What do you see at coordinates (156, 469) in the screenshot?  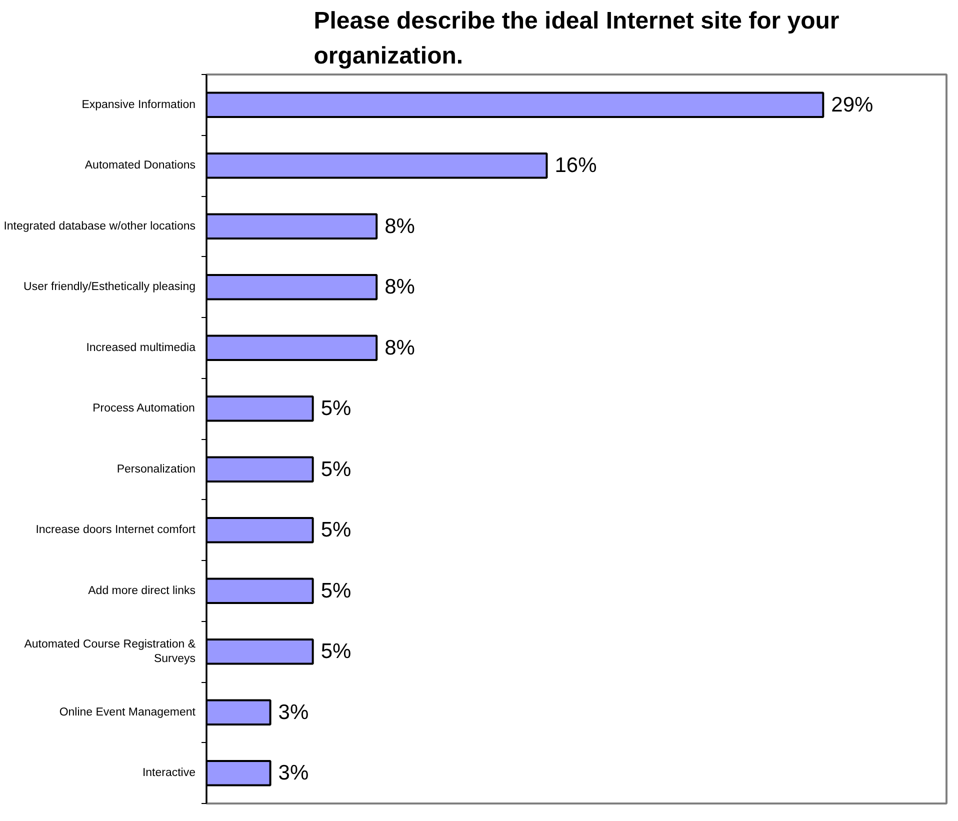 I see `y-tick-label: Personalization` at bounding box center [156, 469].